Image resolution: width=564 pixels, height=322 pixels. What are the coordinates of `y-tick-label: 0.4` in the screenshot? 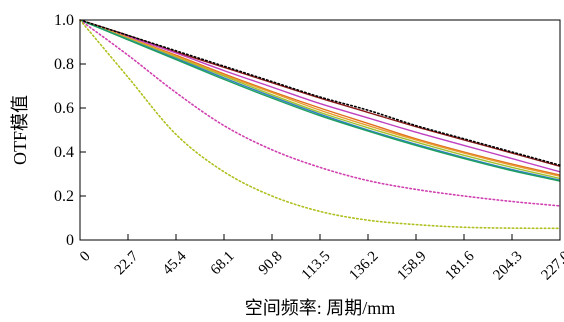 It's located at (64, 152).